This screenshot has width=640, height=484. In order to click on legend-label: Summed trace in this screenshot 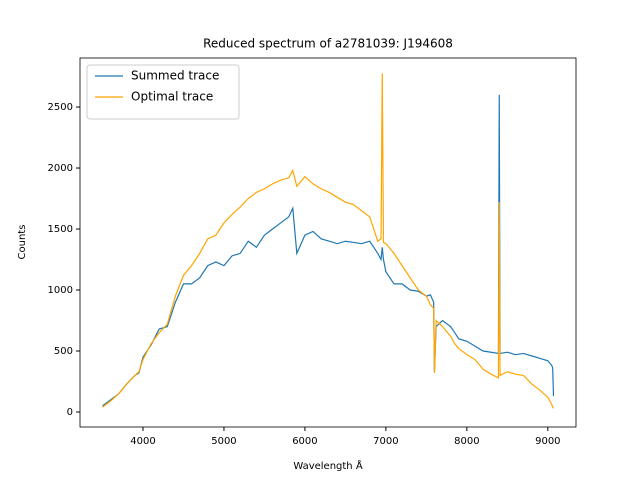, I will do `click(175, 76)`.